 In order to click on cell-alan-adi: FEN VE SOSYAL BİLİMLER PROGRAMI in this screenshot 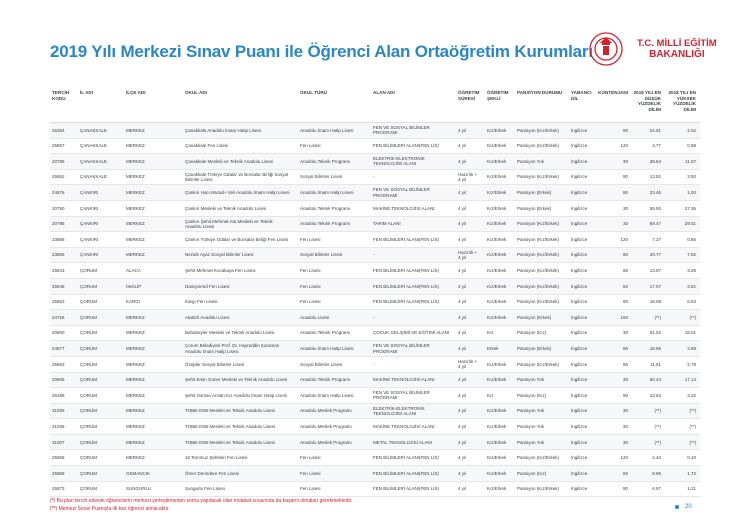, I will do `click(401, 192)`.